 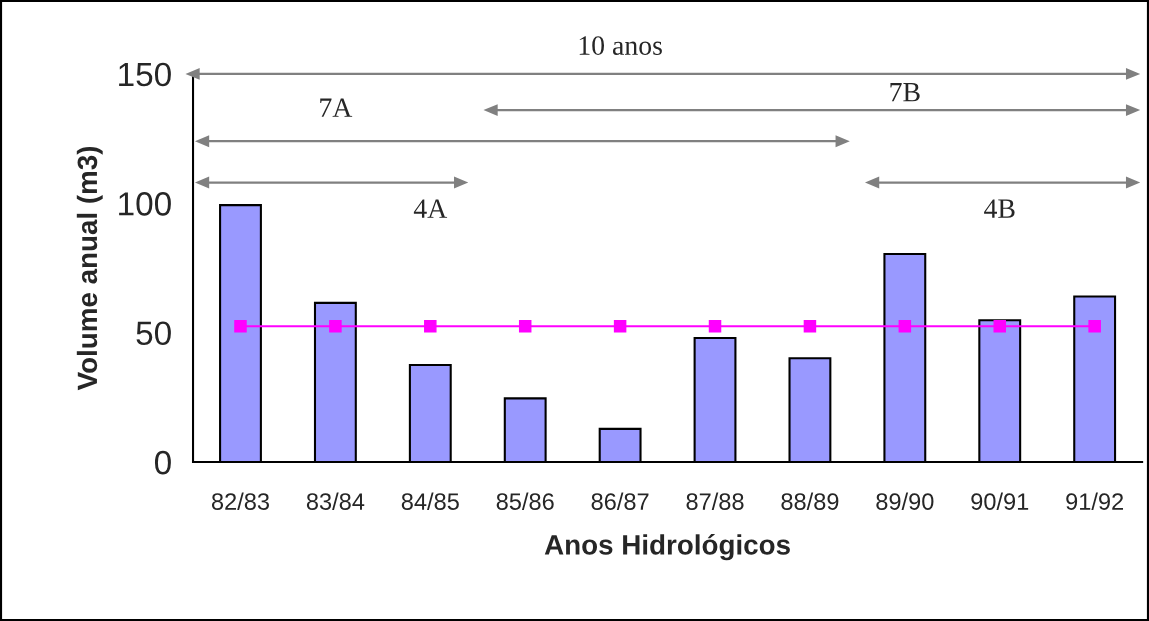 What do you see at coordinates (335, 501) in the screenshot?
I see `x-tick-label: 83/84` at bounding box center [335, 501].